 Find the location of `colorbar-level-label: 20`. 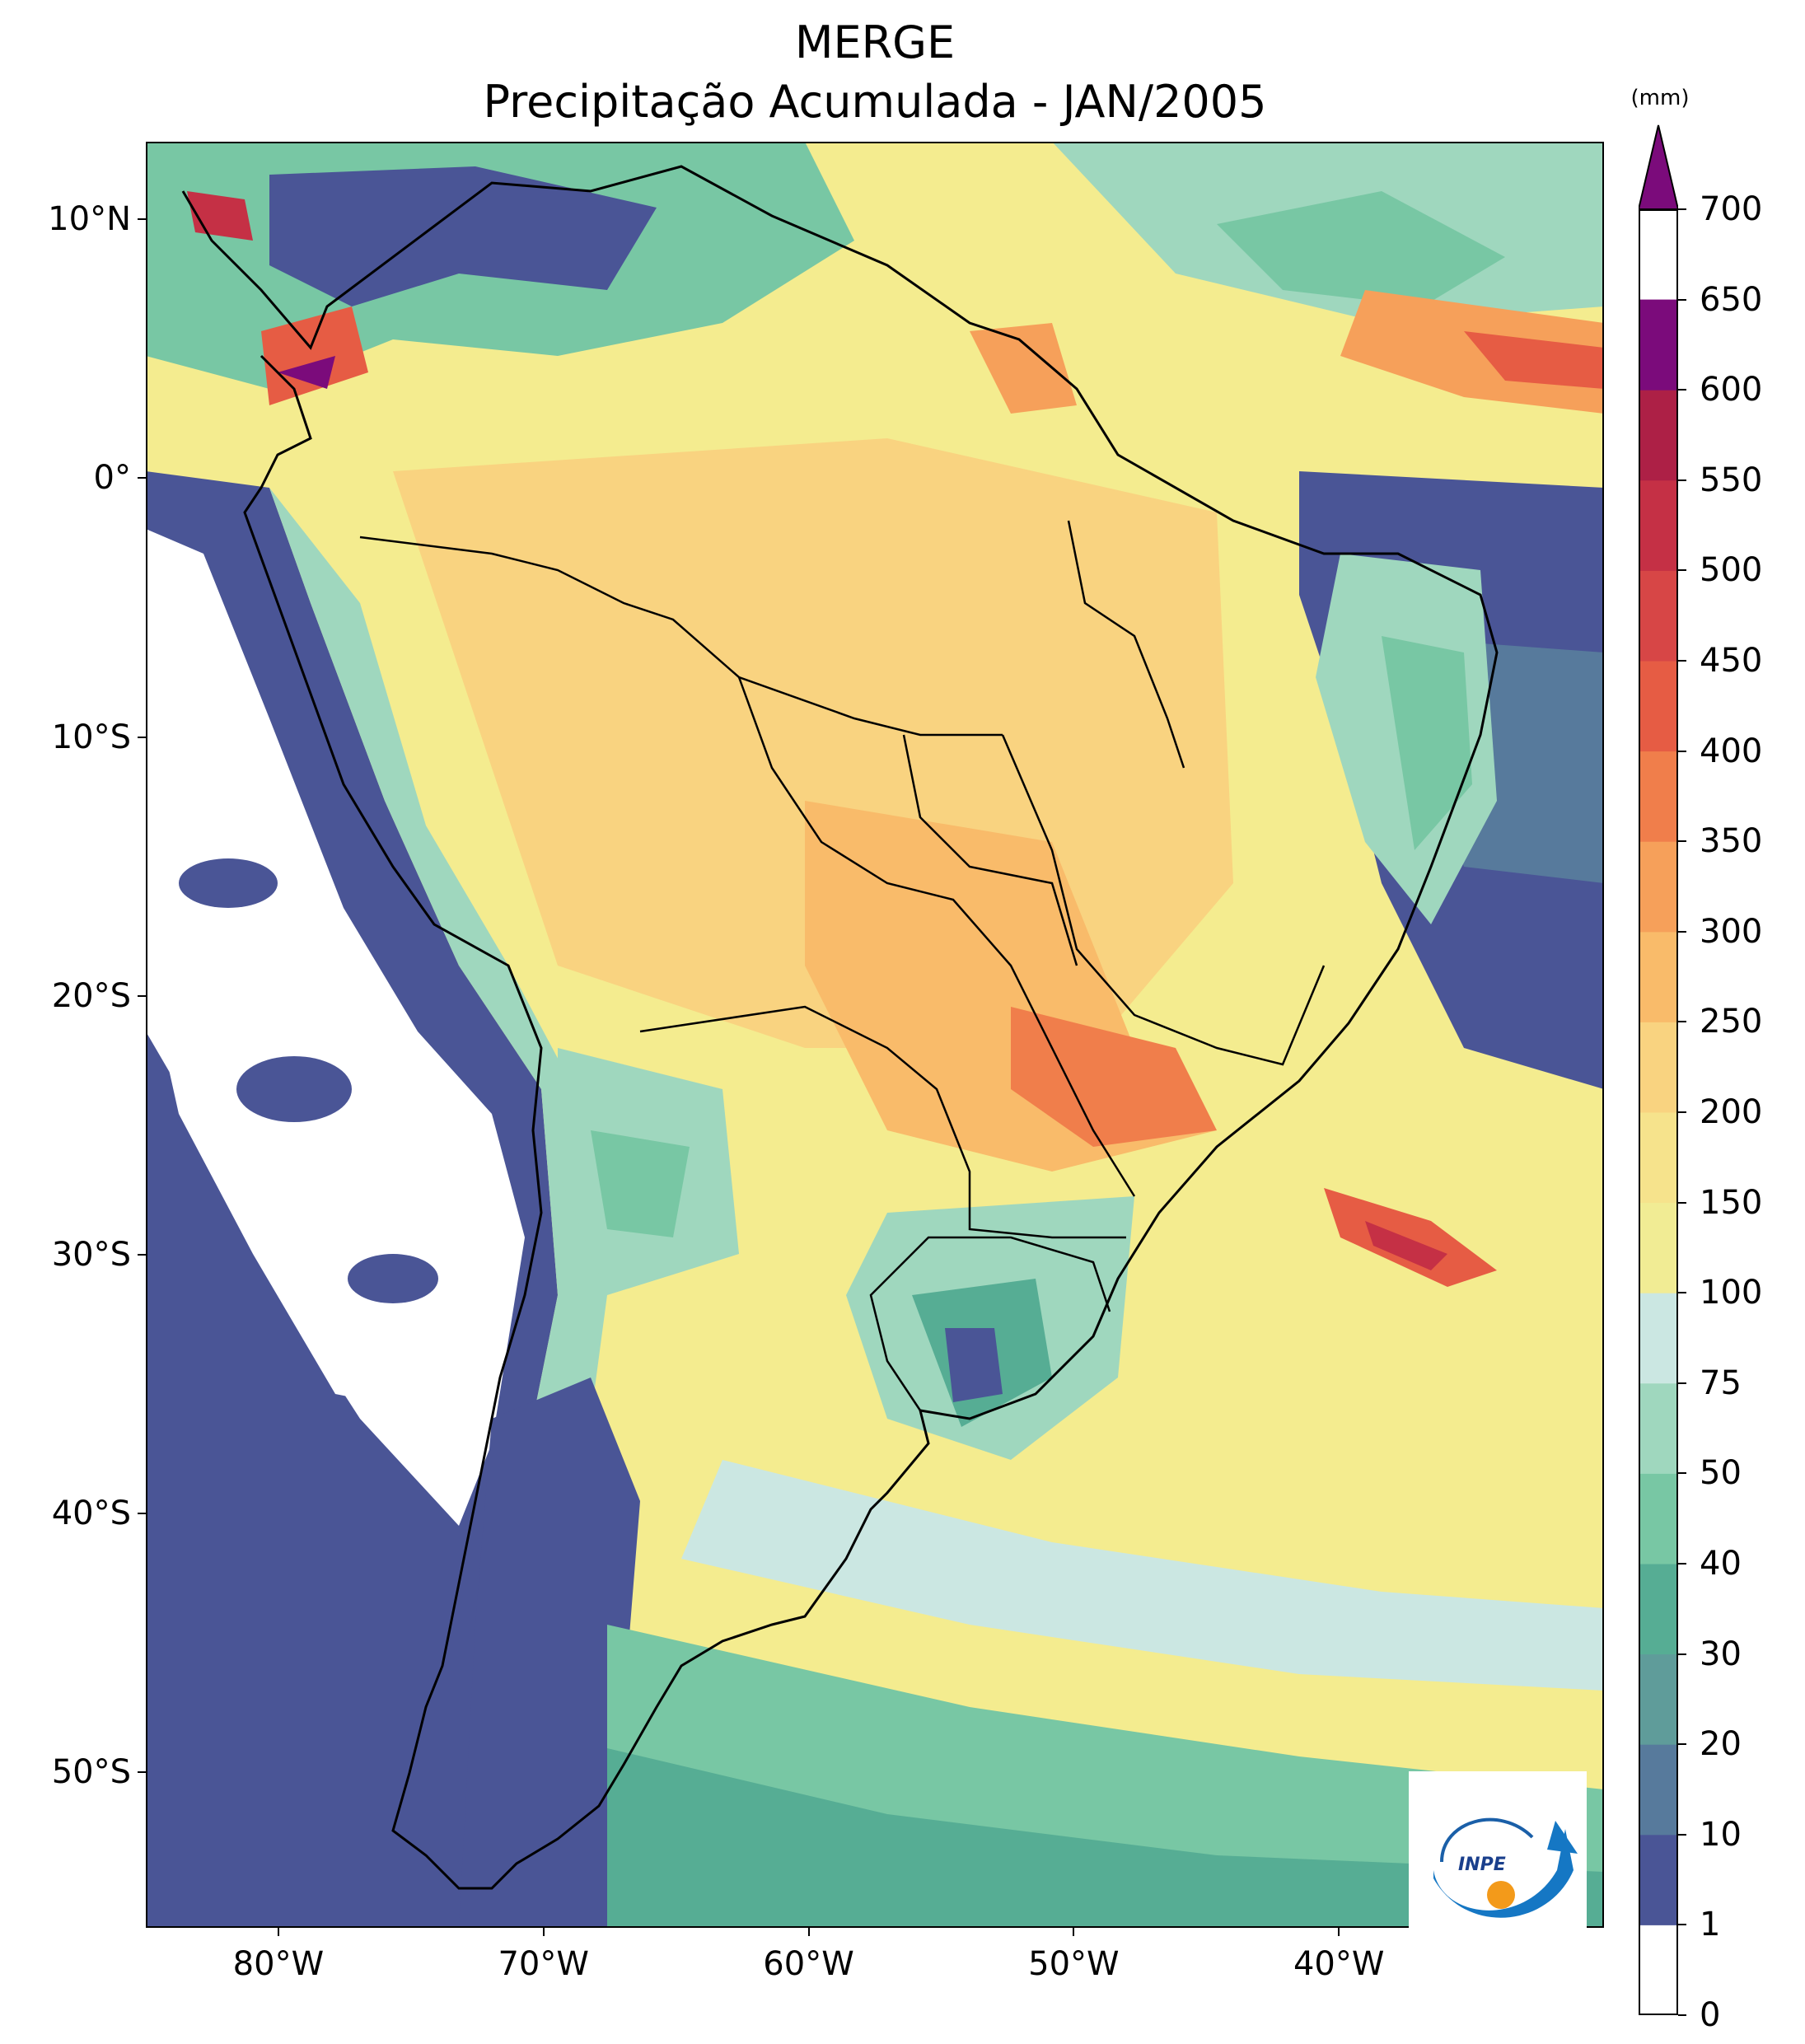

colorbar-level-label: 20 is located at coordinates (1721, 1744).